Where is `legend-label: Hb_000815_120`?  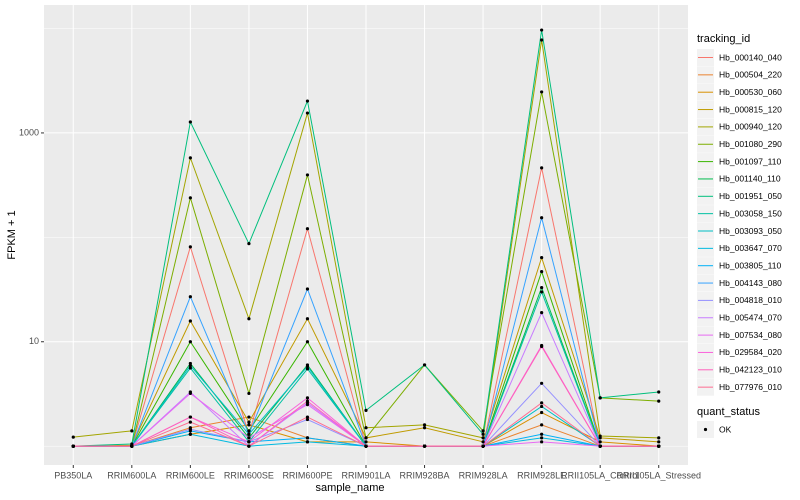
legend-label: Hb_000815_120 is located at coordinates (750, 109).